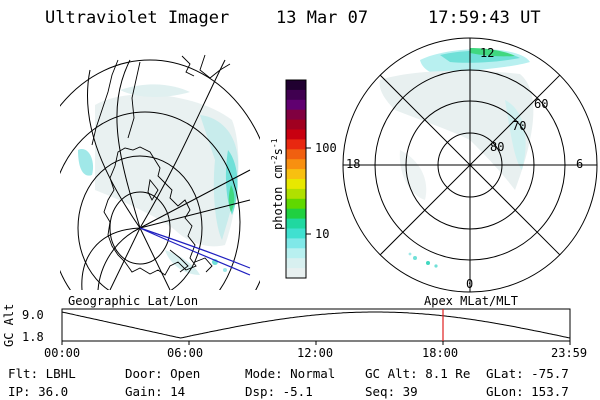 This screenshot has height=400, width=600. Describe the element at coordinates (353, 164) in the screenshot. I see `polar-mlt-18: 18` at that location.